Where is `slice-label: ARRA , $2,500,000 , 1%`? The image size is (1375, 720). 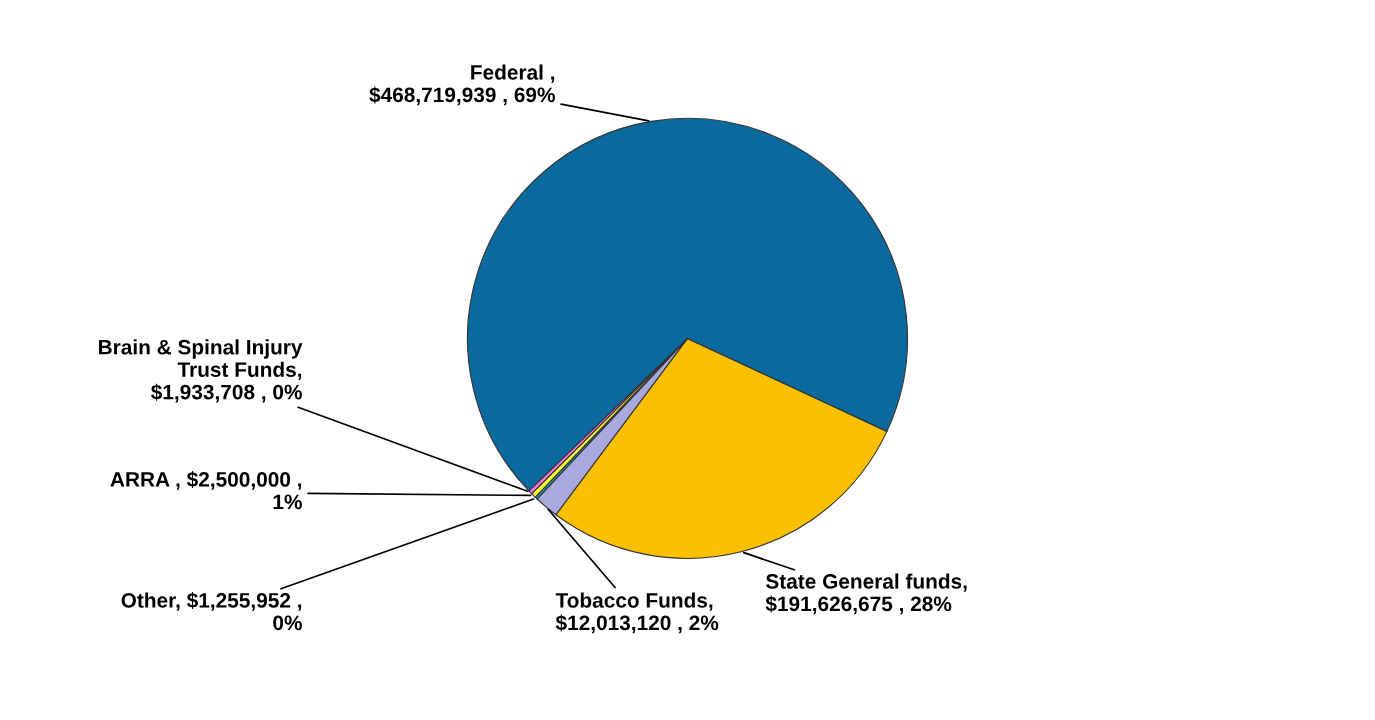
slice-label: ARRA , $2,500,000 , 1% is located at coordinates (206, 490).